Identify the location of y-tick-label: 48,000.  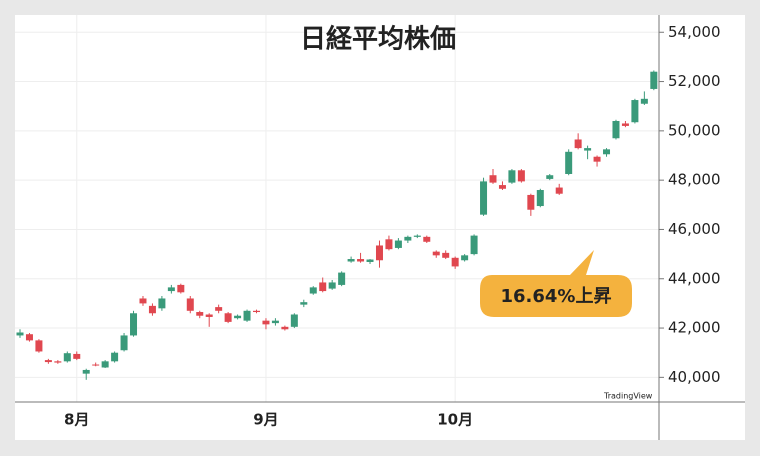
(694, 180).